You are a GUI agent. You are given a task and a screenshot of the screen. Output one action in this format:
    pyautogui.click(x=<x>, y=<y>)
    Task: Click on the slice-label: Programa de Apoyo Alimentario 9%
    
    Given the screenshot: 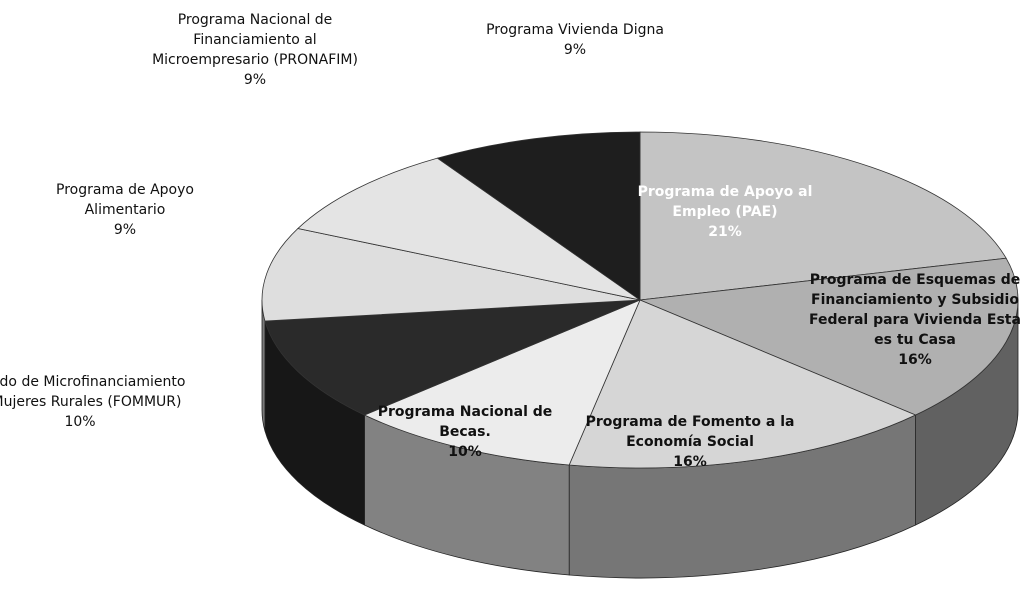 What is the action you would take?
    pyautogui.click(x=125, y=210)
    